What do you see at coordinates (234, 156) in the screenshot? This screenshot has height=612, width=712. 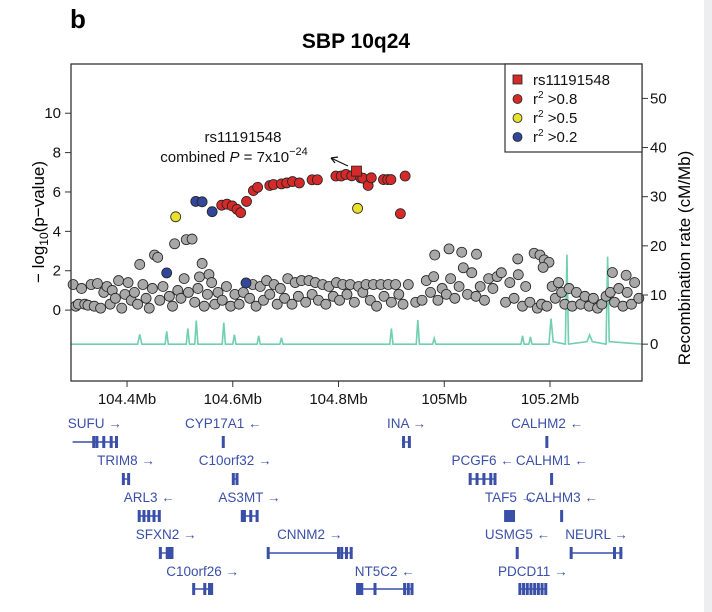 I see `annotation-p: combined P = 7x10−24` at bounding box center [234, 156].